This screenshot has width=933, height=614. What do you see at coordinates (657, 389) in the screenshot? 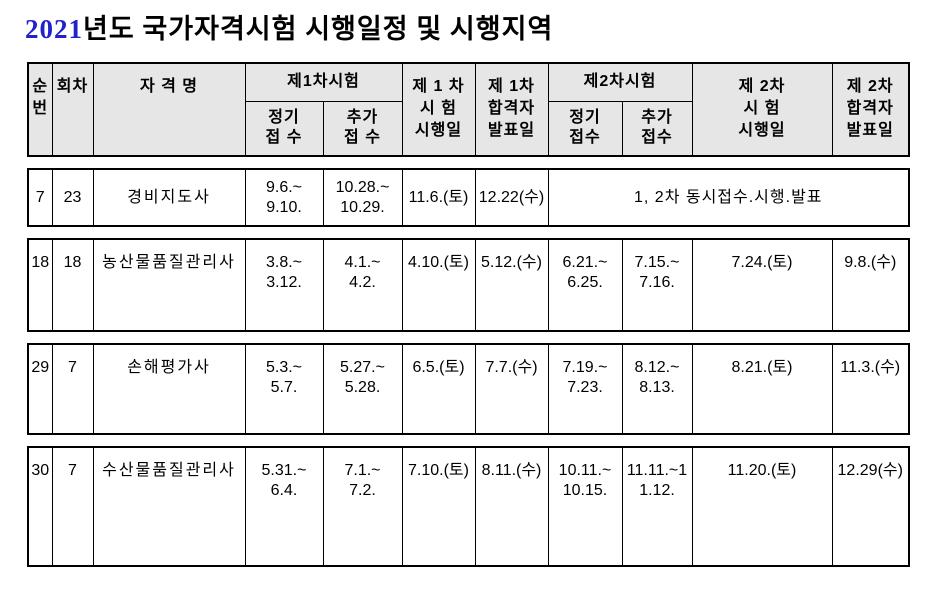
I see `cell-exam2-additional: 8.12.~ 8.13.` at bounding box center [657, 389].